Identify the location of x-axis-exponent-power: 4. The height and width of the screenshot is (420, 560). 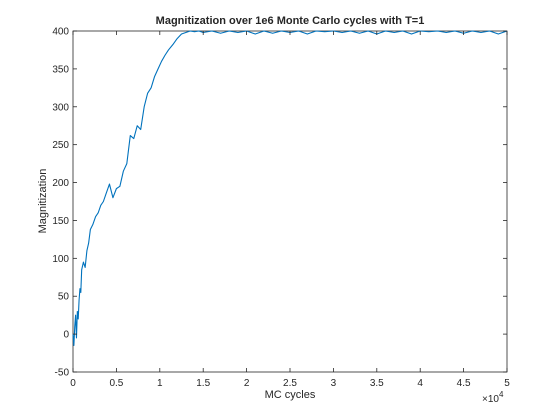
(501, 394).